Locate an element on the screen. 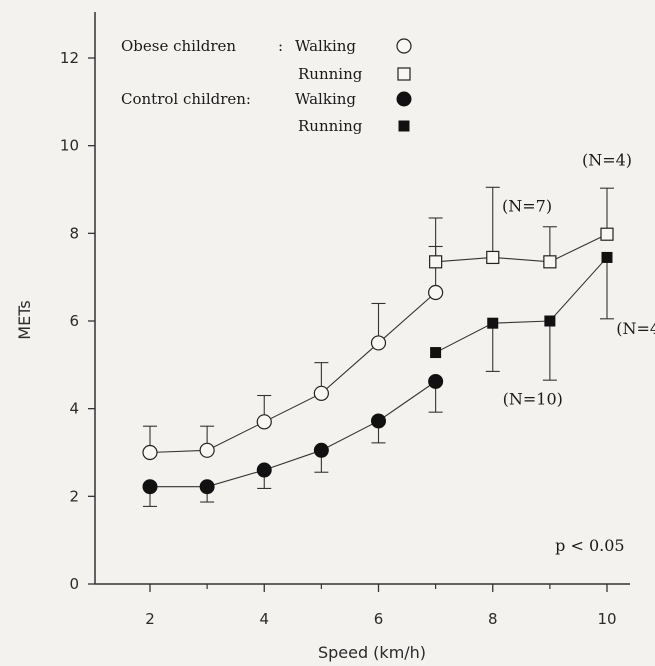  series-control_running is located at coordinates (522, 316).